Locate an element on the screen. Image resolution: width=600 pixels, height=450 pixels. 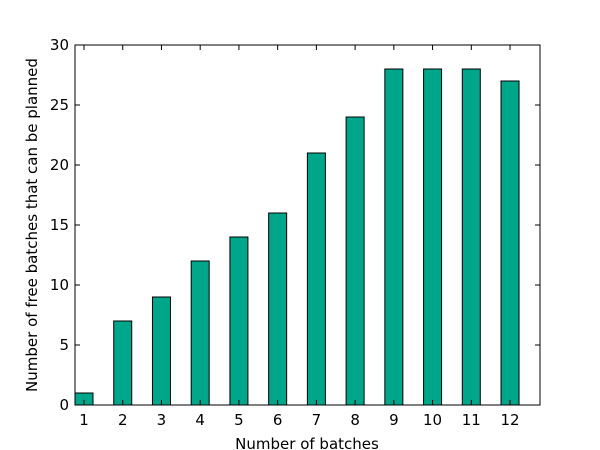
y-tick-label: 15 is located at coordinates (59, 225).